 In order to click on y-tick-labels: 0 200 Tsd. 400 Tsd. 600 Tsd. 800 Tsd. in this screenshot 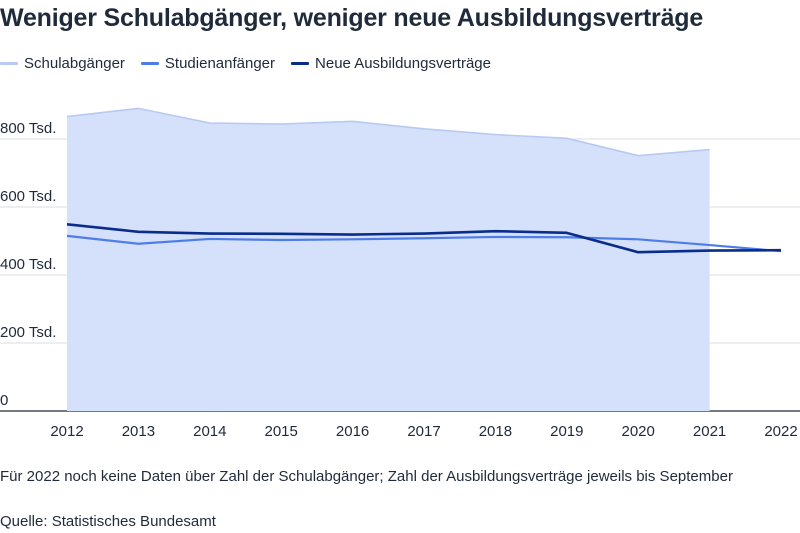, I will do `click(28, 264)`.